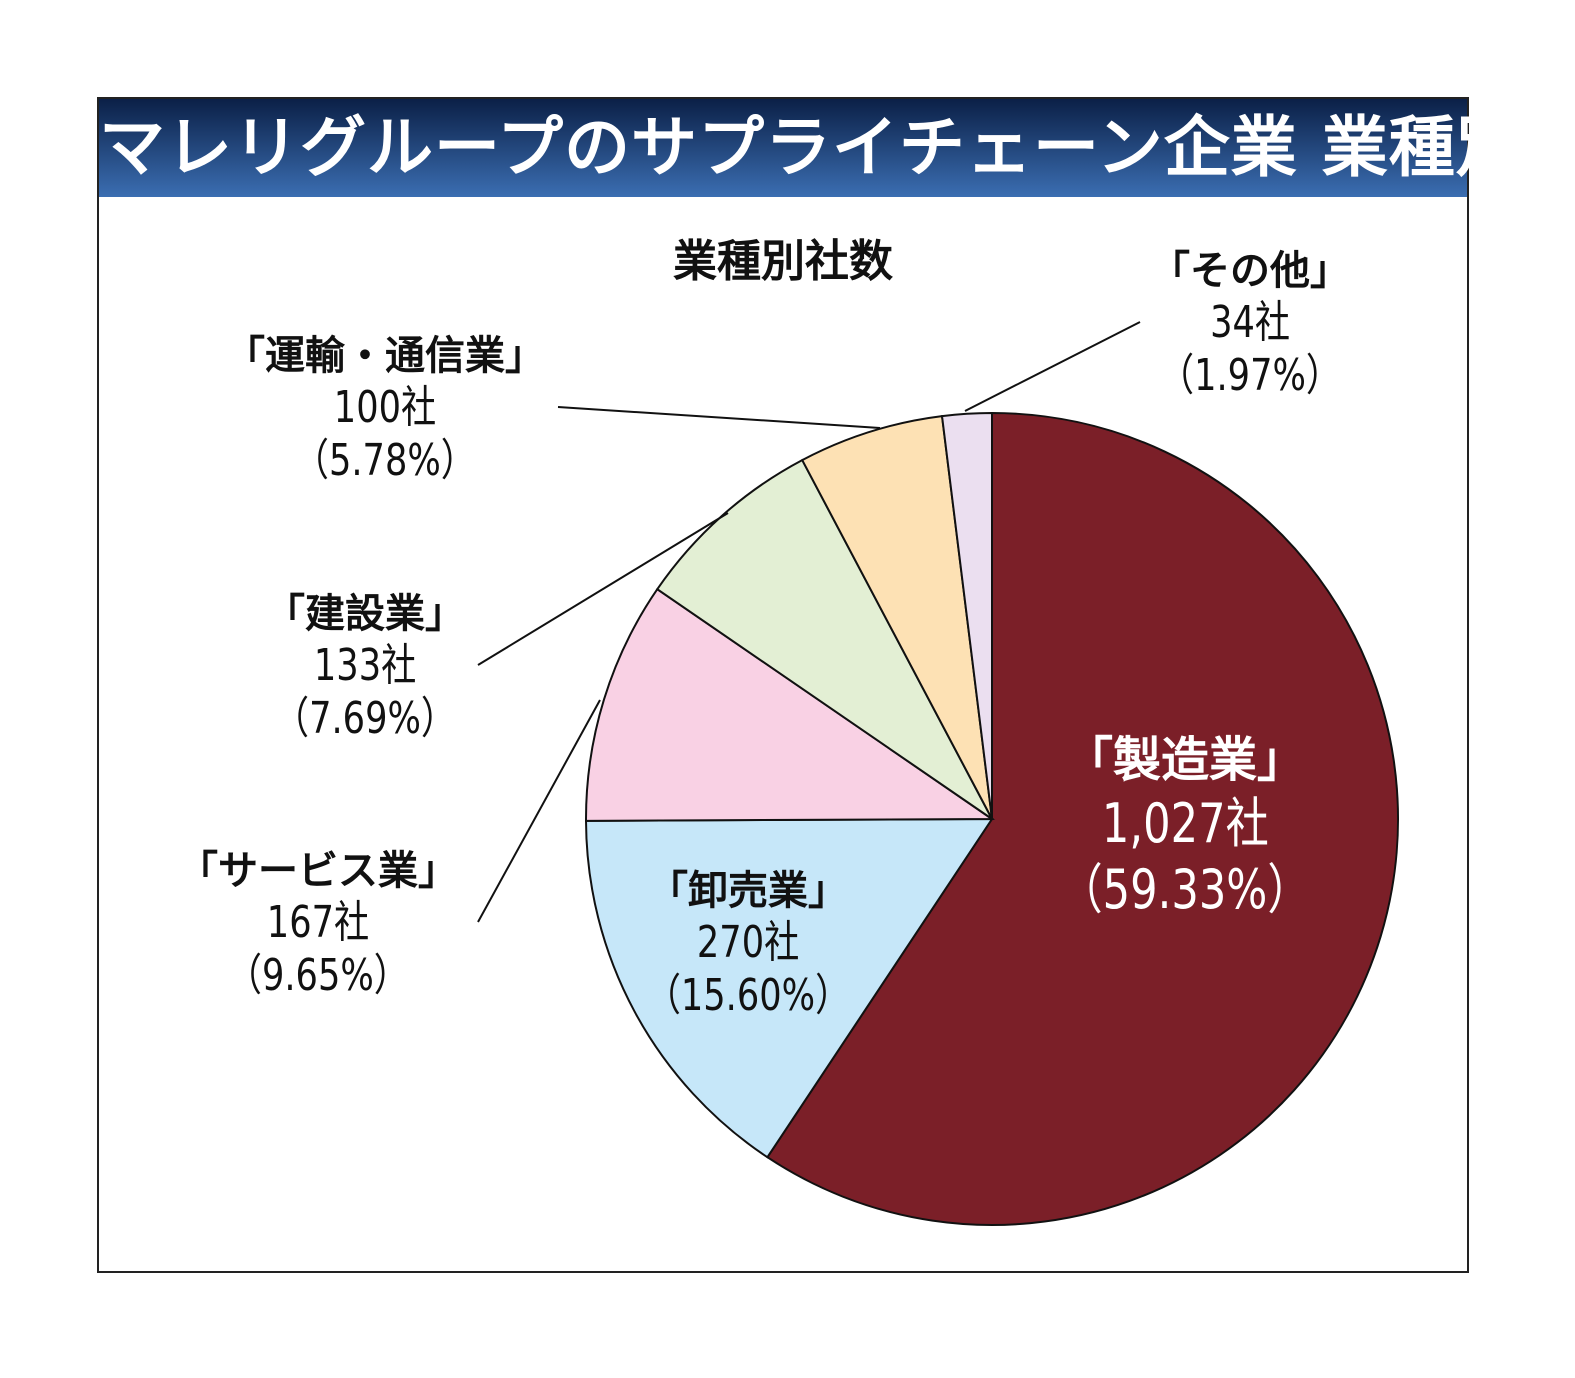 The width and height of the screenshot is (1575, 1378). What do you see at coordinates (365, 614) in the screenshot?
I see `label-name: 「建設業」` at bounding box center [365, 614].